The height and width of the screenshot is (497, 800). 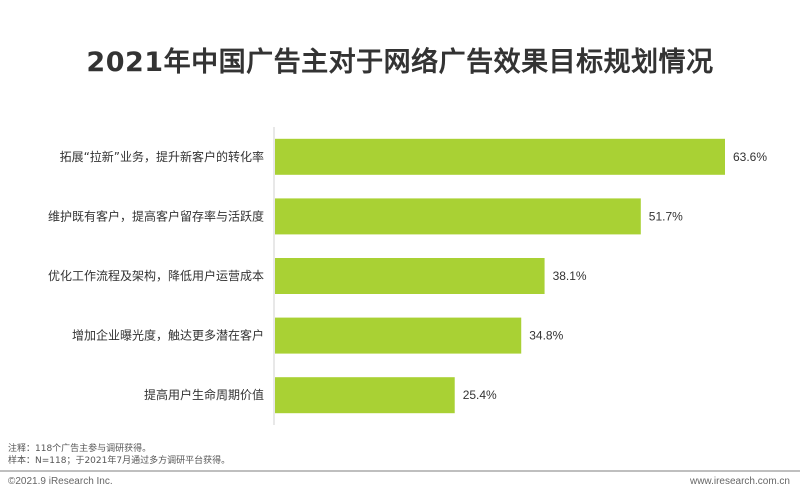 What do you see at coordinates (546, 336) in the screenshot?
I see `value-label-4: 34.8%` at bounding box center [546, 336].